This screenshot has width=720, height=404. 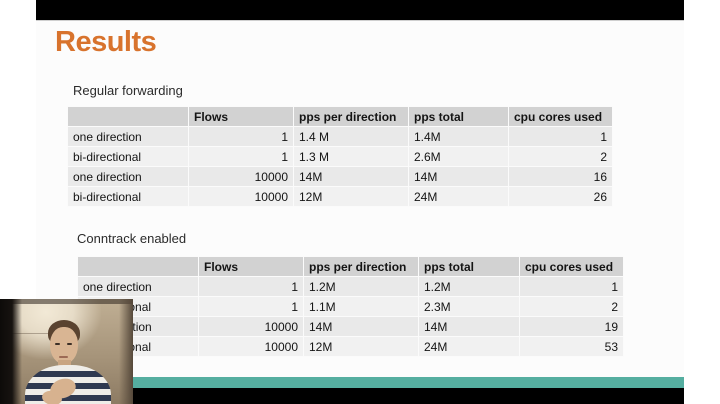 What do you see at coordinates (351, 156) in the screenshot?
I see `table-cell: 1.3 M` at bounding box center [351, 156].